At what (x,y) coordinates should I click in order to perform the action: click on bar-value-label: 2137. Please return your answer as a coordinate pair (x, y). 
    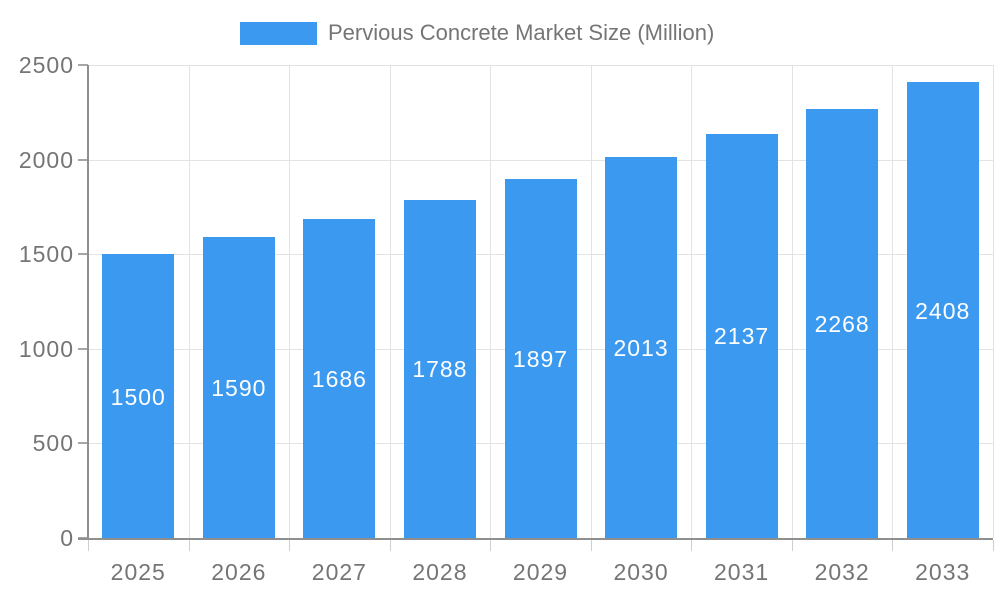
    Looking at the image, I should click on (742, 336).